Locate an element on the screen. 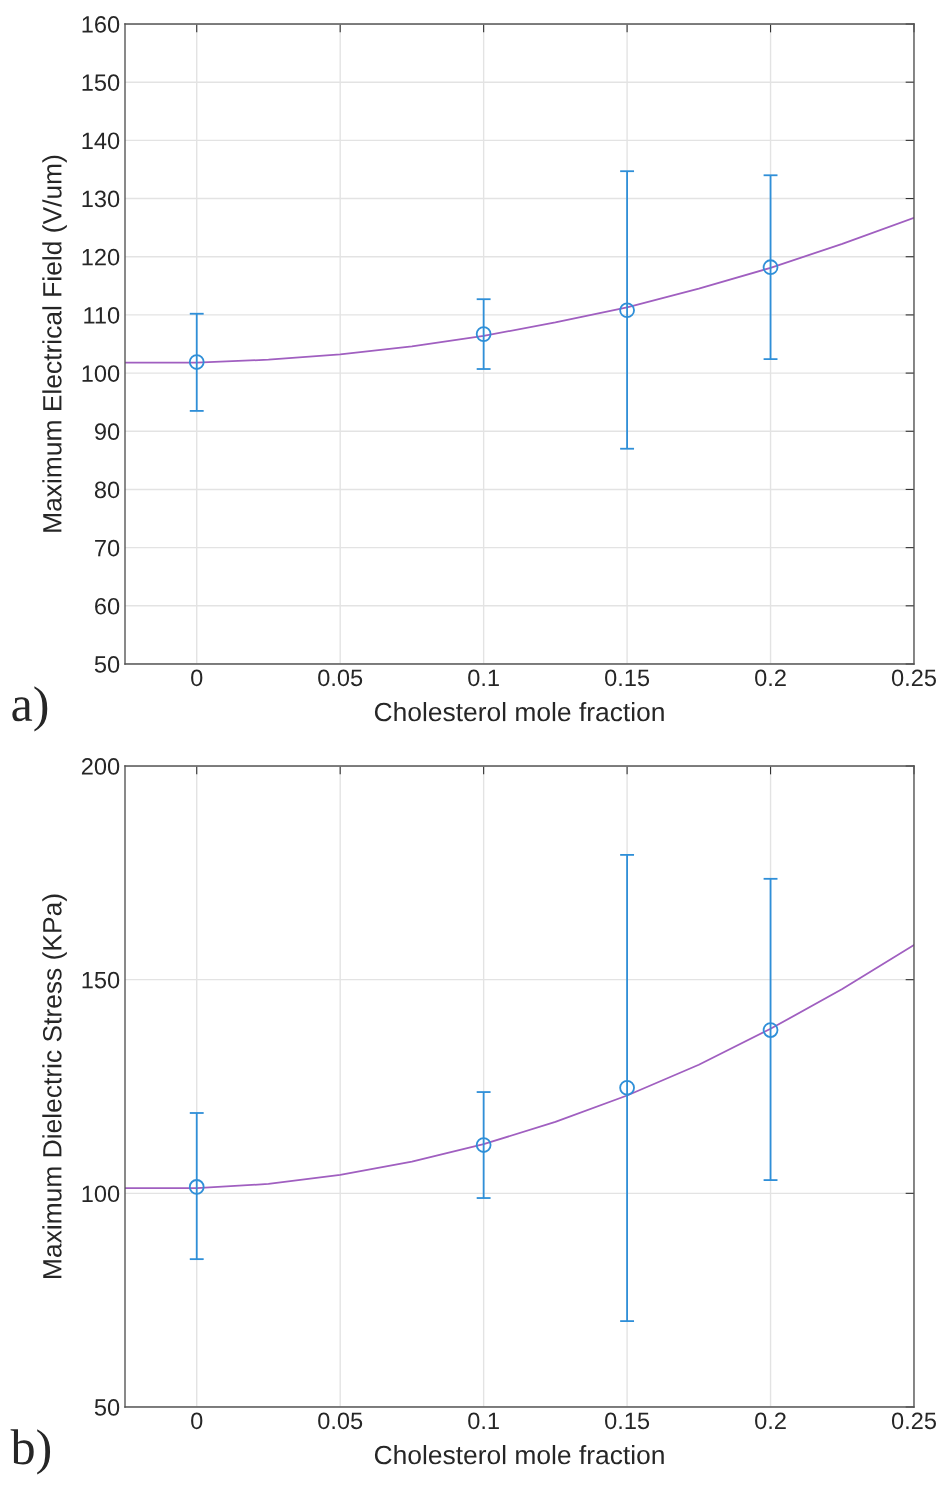 The width and height of the screenshot is (945, 1490). y-axis-title: Maximum Electrical Field (V/um) is located at coordinates (54, 343).